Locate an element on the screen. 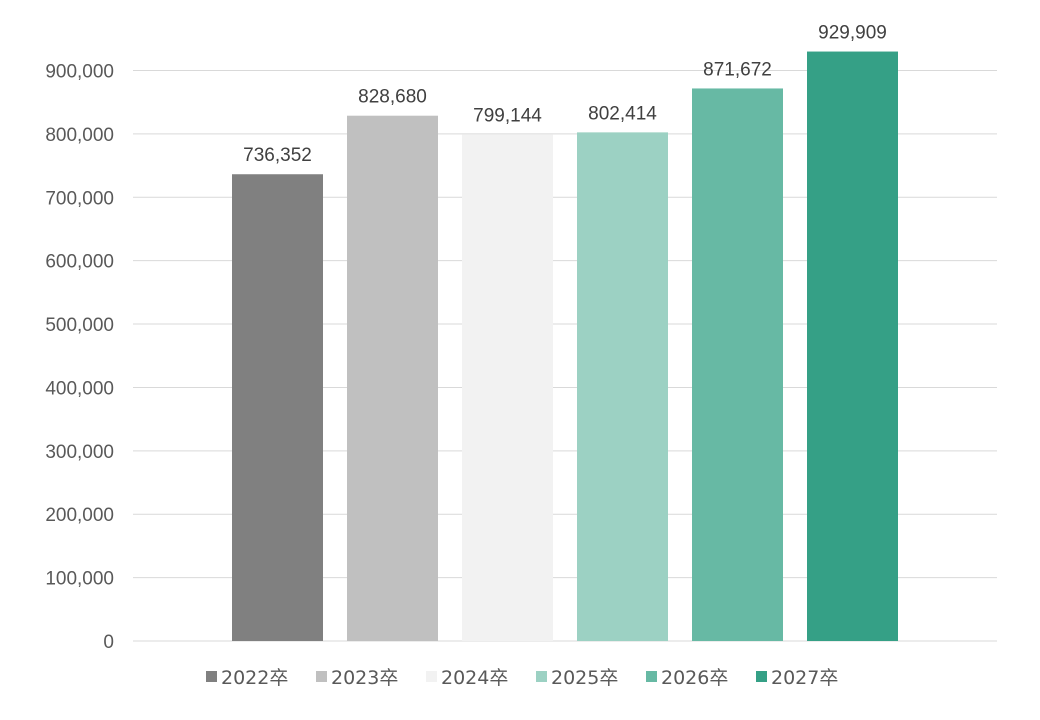 The height and width of the screenshot is (720, 1040). legend-label: 2026卒 is located at coordinates (694, 678).